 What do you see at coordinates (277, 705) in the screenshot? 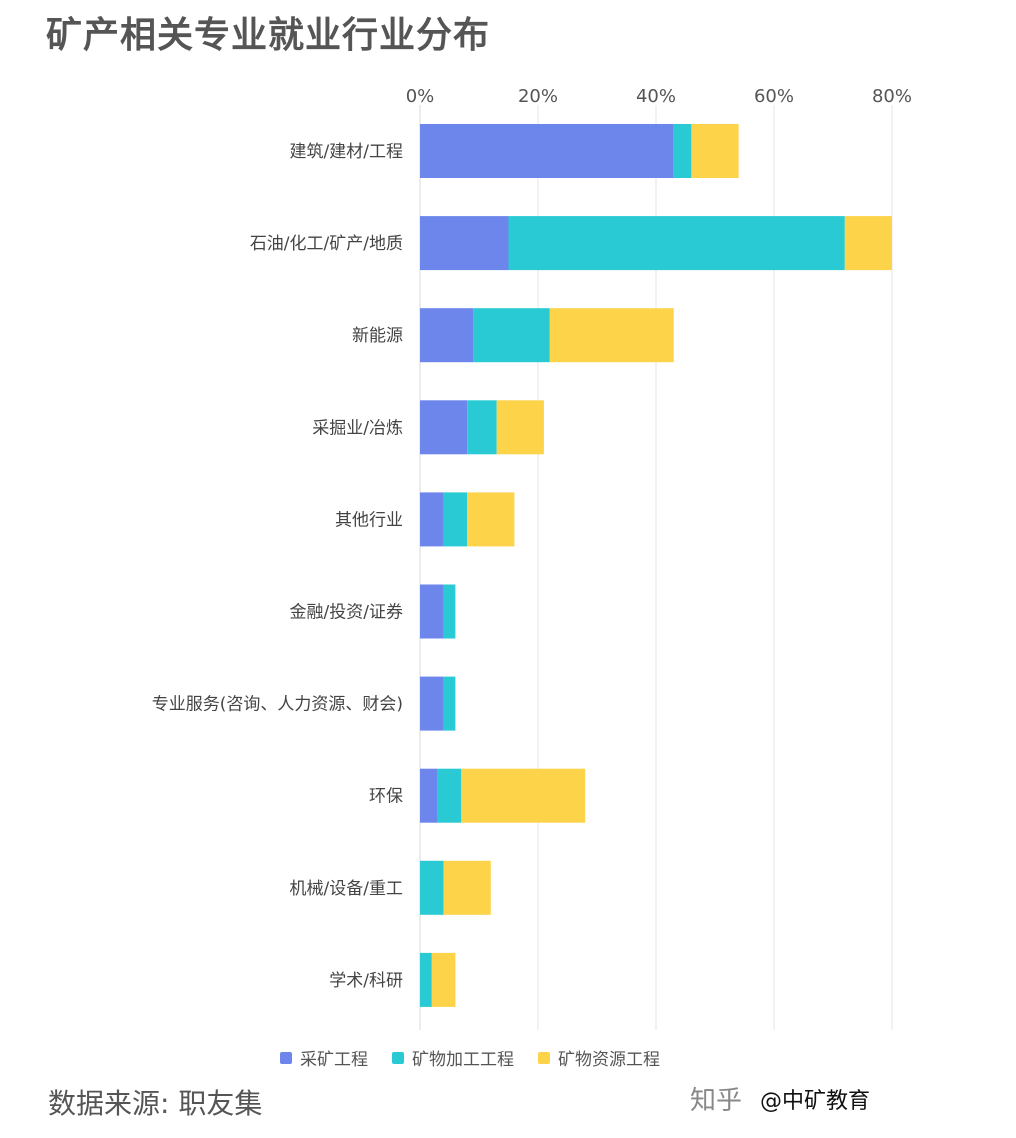
I see `category-label: 专业服务(咨询、人力资源、财会)` at bounding box center [277, 705].